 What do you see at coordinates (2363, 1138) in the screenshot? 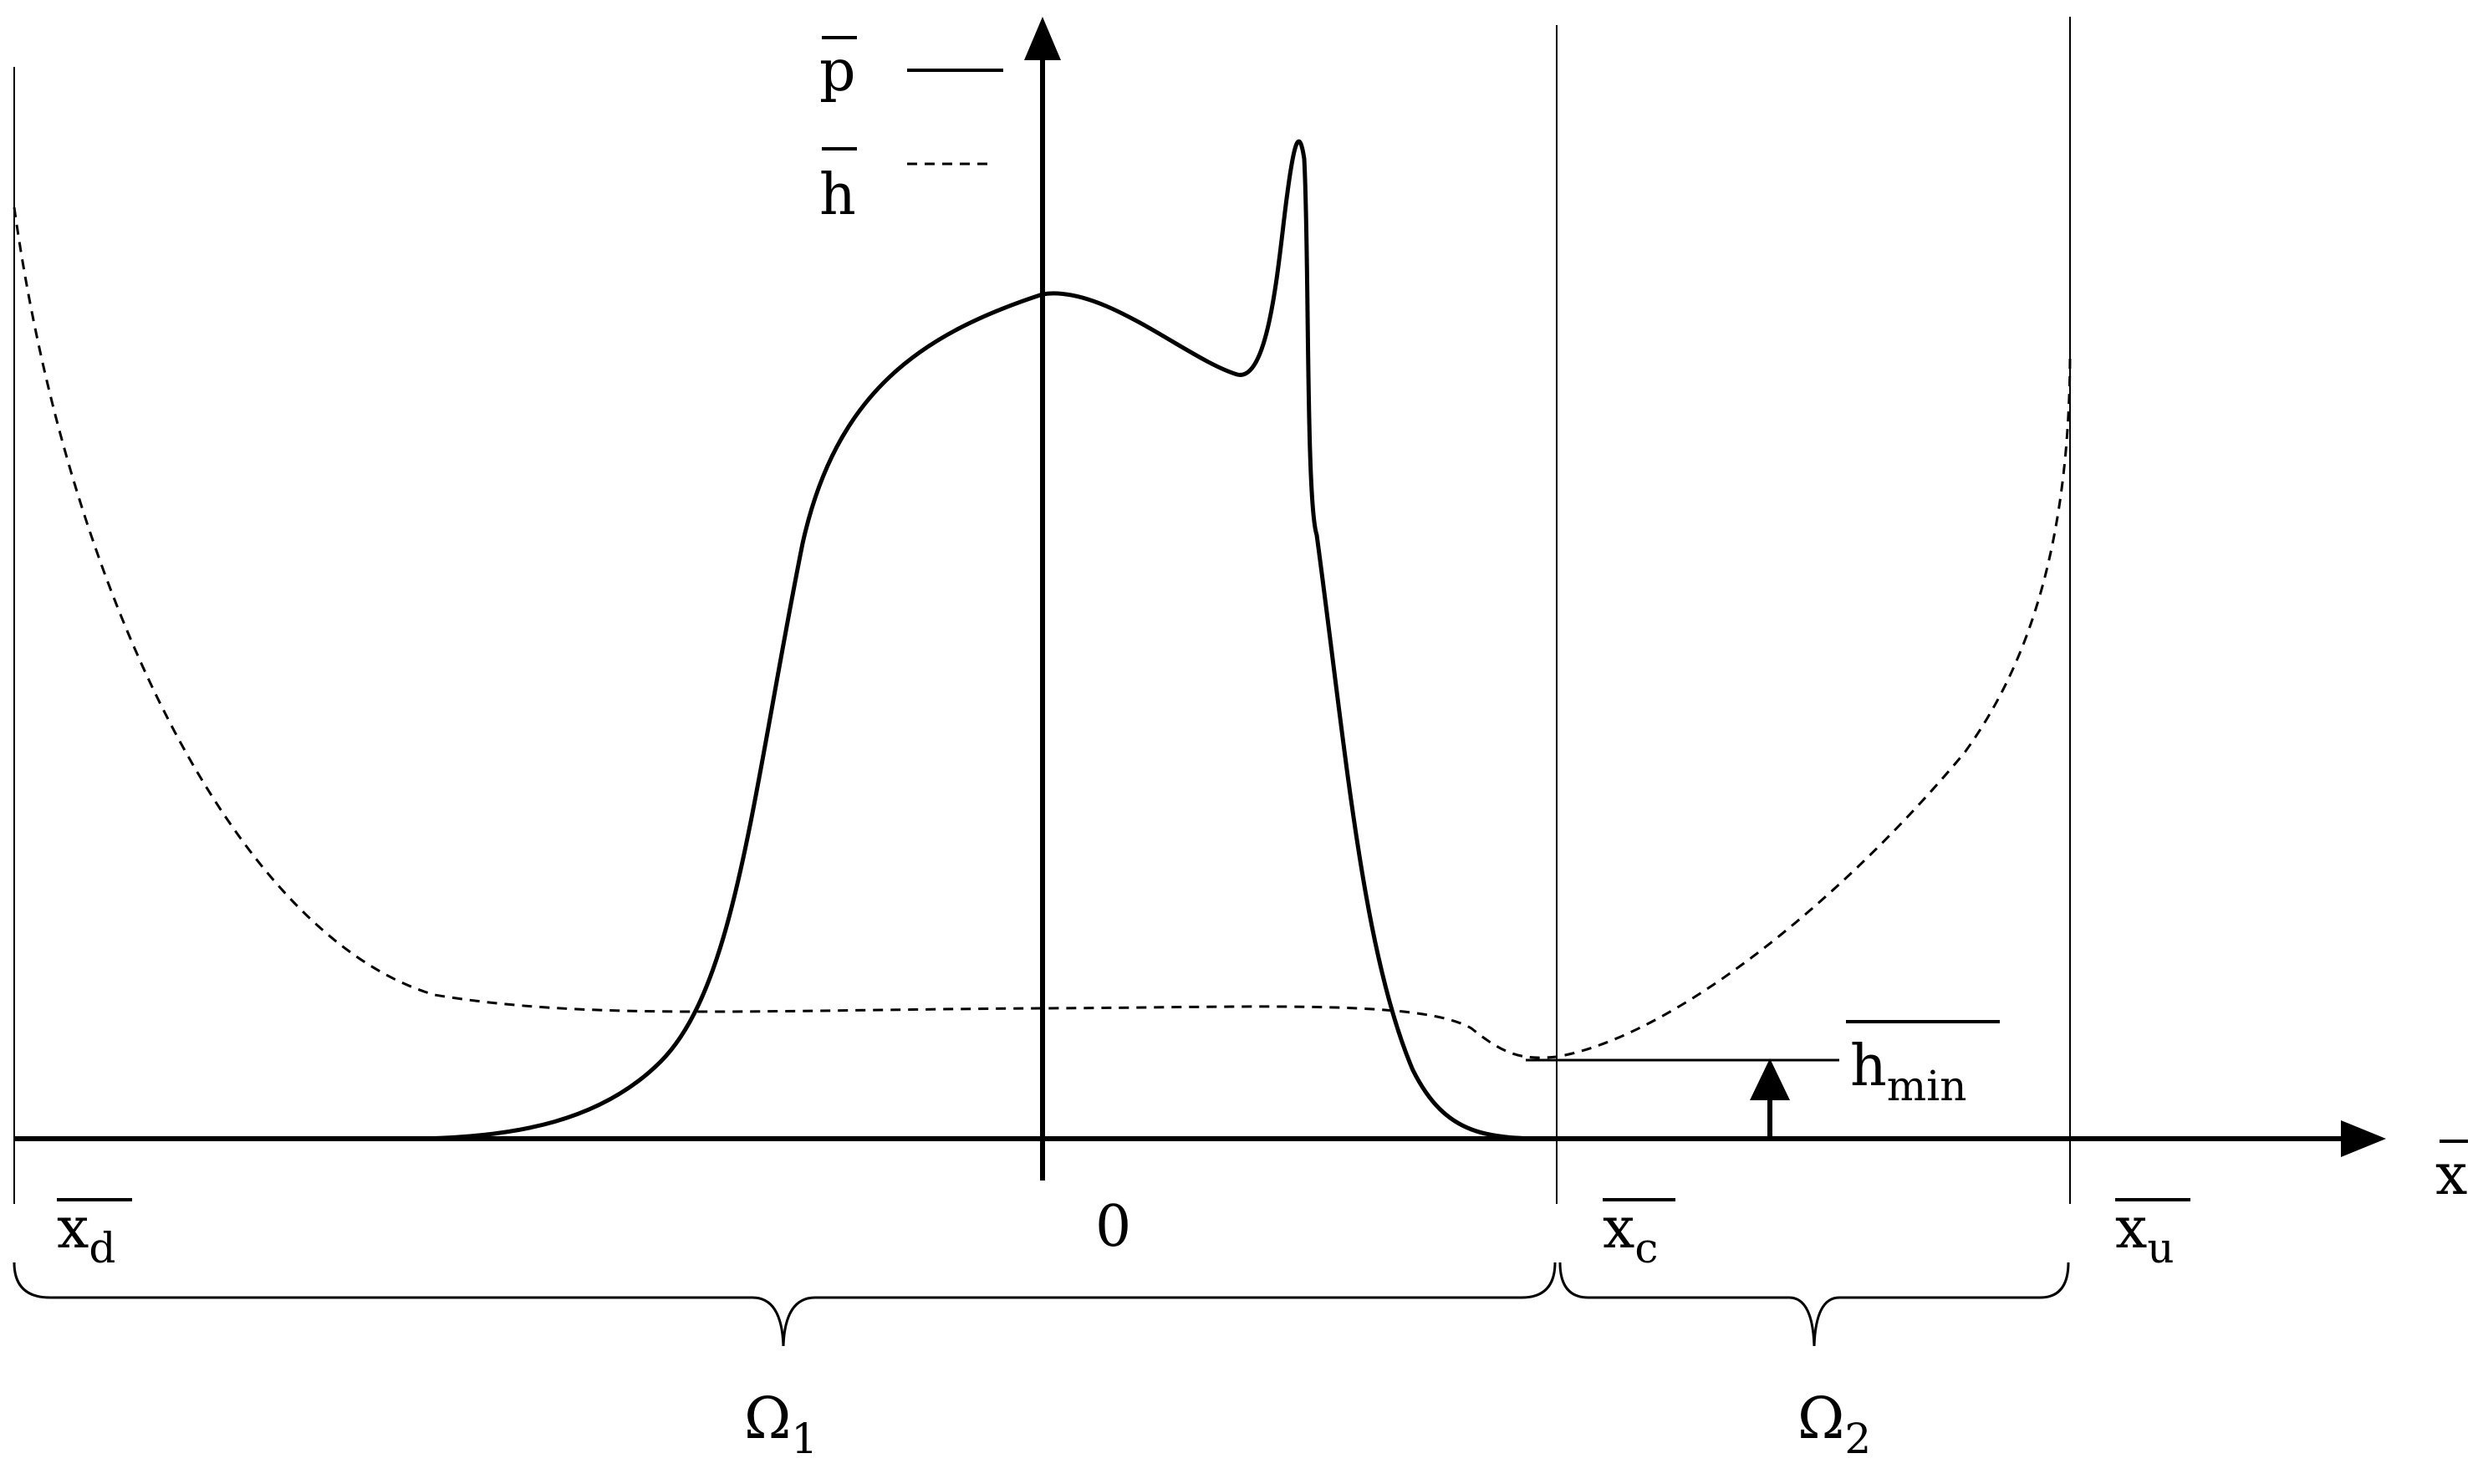
I see `x-axis-arrowhead` at bounding box center [2363, 1138].